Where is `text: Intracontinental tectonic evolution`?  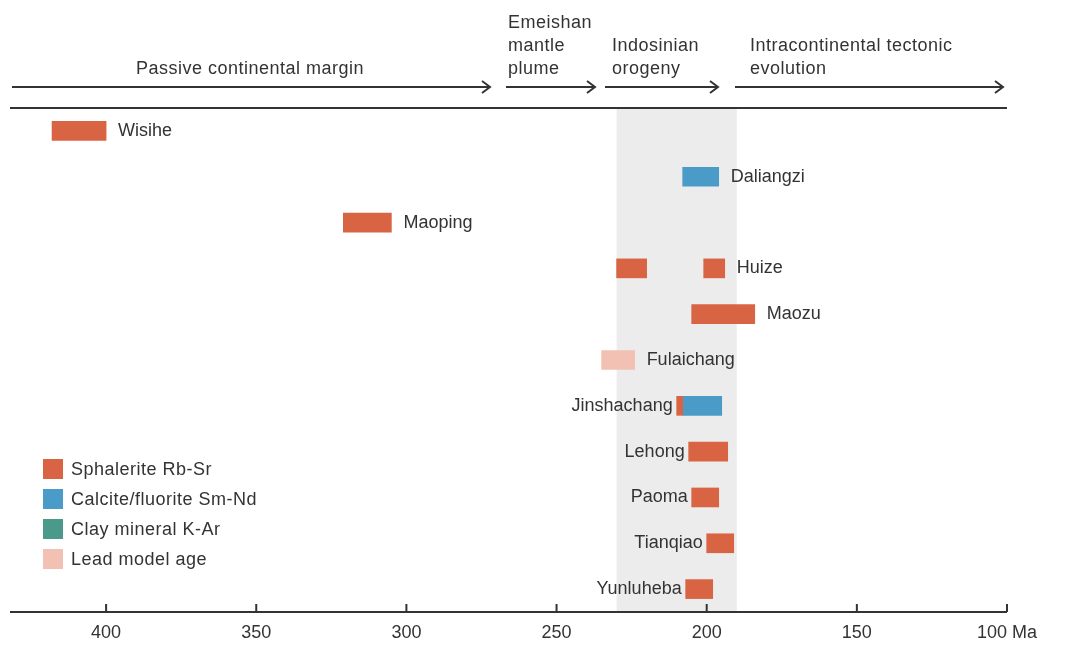
text: Intracontinental tectonic evolution is located at coordinates (852, 57).